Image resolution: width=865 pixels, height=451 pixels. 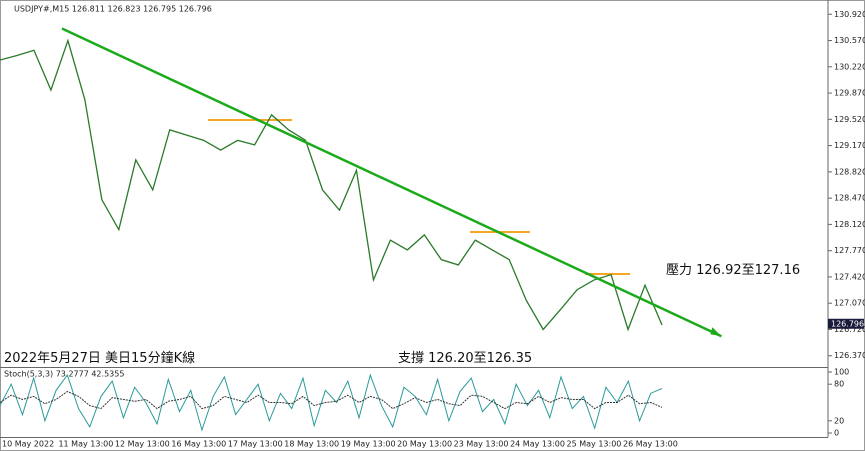 What do you see at coordinates (594, 444) in the screenshot?
I see `x-tick-label: 25 May 13:00` at bounding box center [594, 444].